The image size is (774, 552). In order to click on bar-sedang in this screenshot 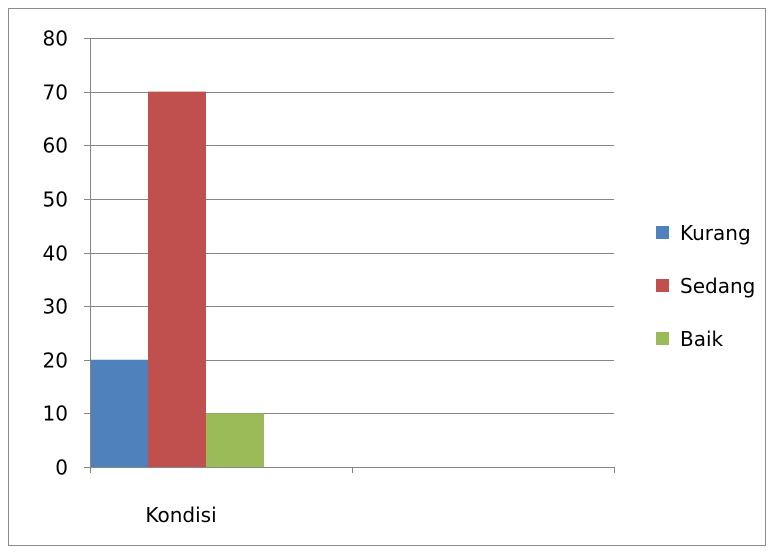, I will do `click(177, 279)`.